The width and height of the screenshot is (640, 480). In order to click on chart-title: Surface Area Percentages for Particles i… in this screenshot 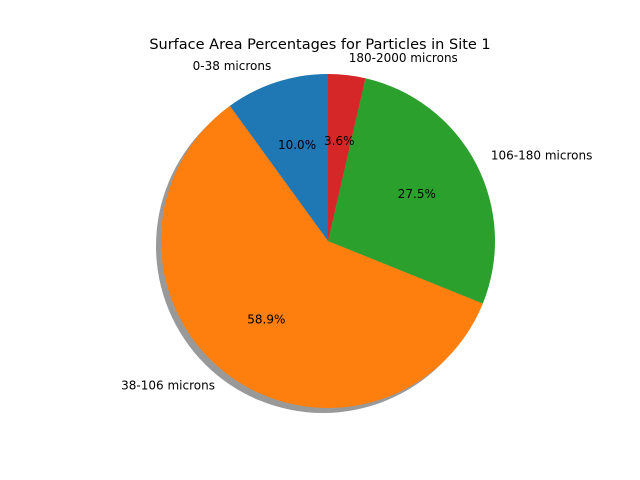, I will do `click(319, 45)`.